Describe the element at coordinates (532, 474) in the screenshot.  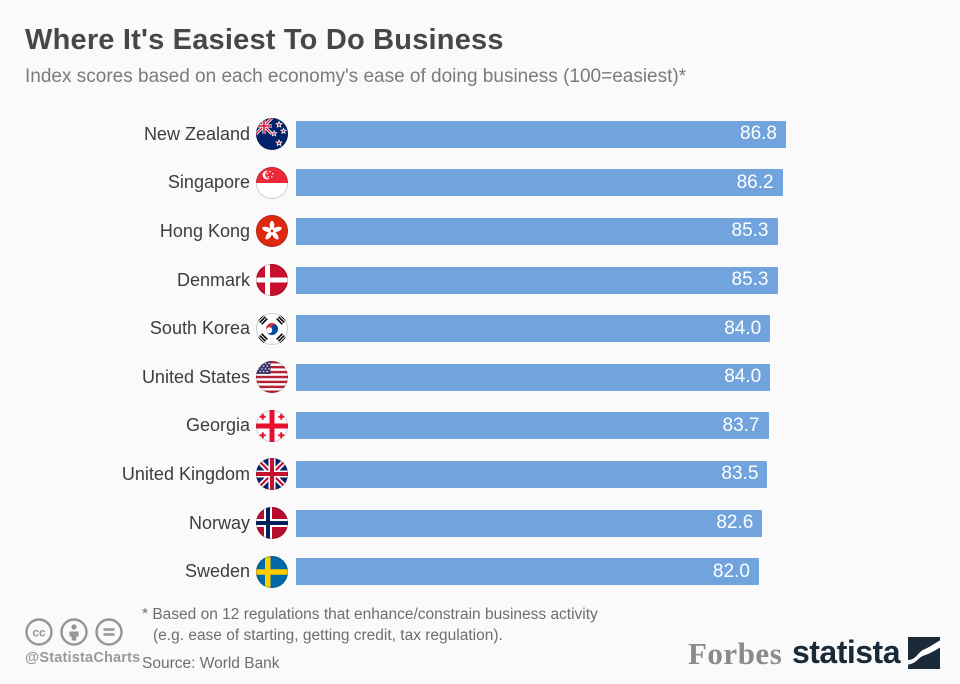
I see `bar: 83.5` at that location.